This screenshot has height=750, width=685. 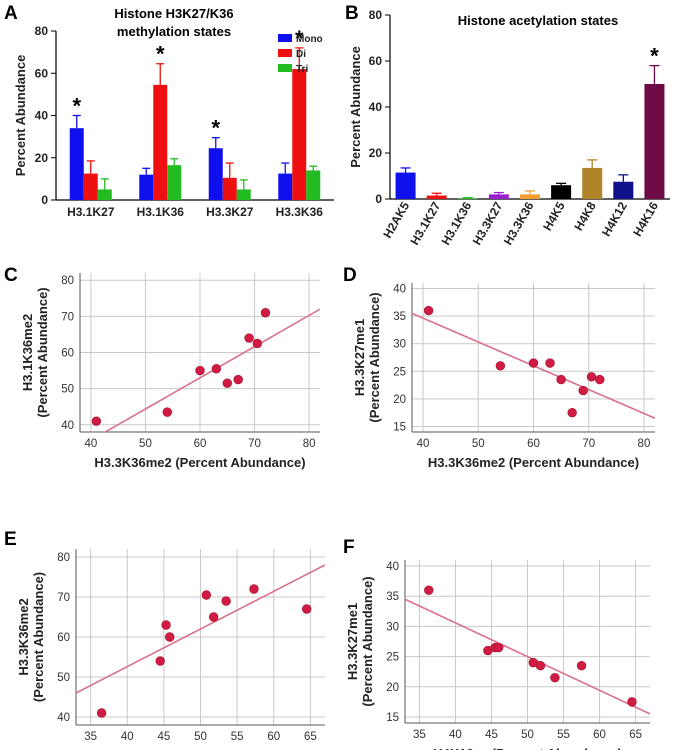 What do you see at coordinates (11, 13) in the screenshot?
I see `panel-letter-a: A` at bounding box center [11, 13].